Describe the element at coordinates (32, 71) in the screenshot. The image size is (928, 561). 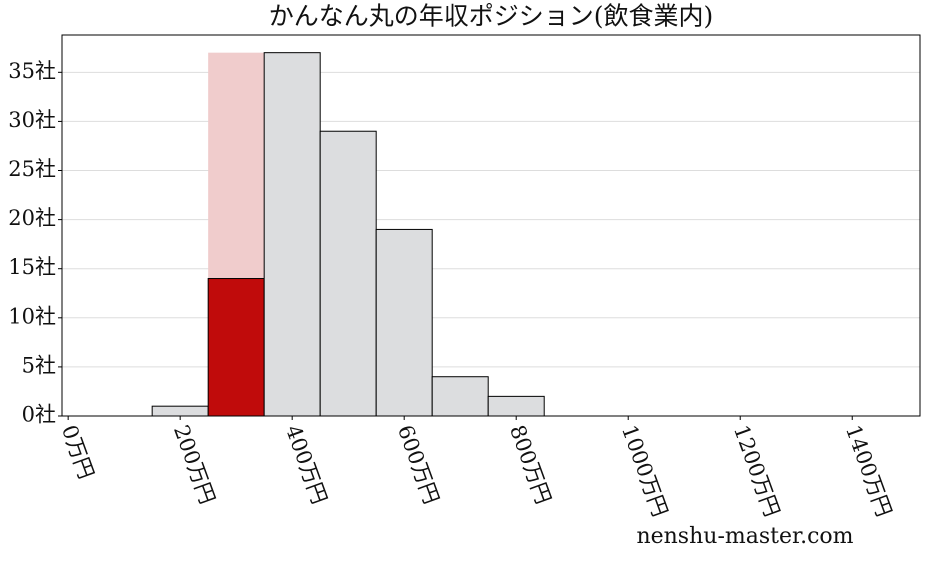
I see `y-tick-label: 35社` at that location.